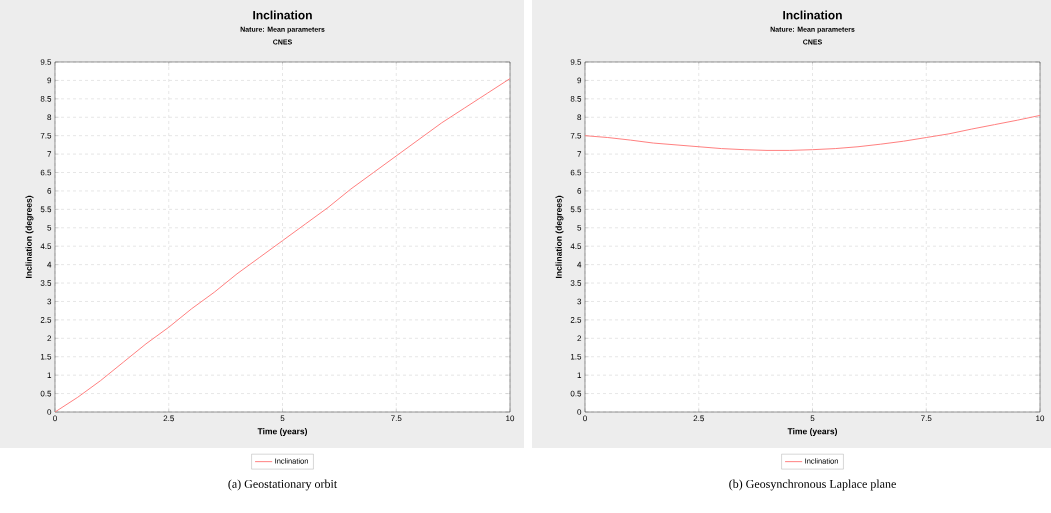 This screenshot has height=513, width=1051. Describe the element at coordinates (283, 485) in the screenshot. I see `text: (a) Geostationary orbit` at that location.